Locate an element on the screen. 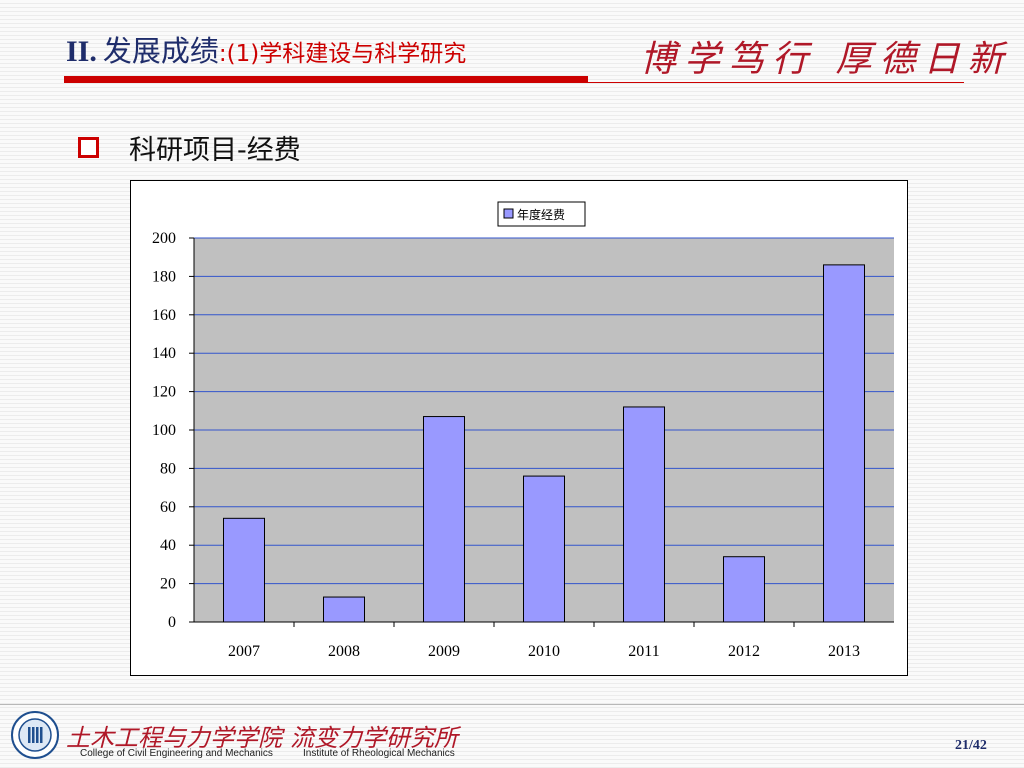 This screenshot has height=768, width=1024. legend-label: 年度经费 is located at coordinates (541, 214).